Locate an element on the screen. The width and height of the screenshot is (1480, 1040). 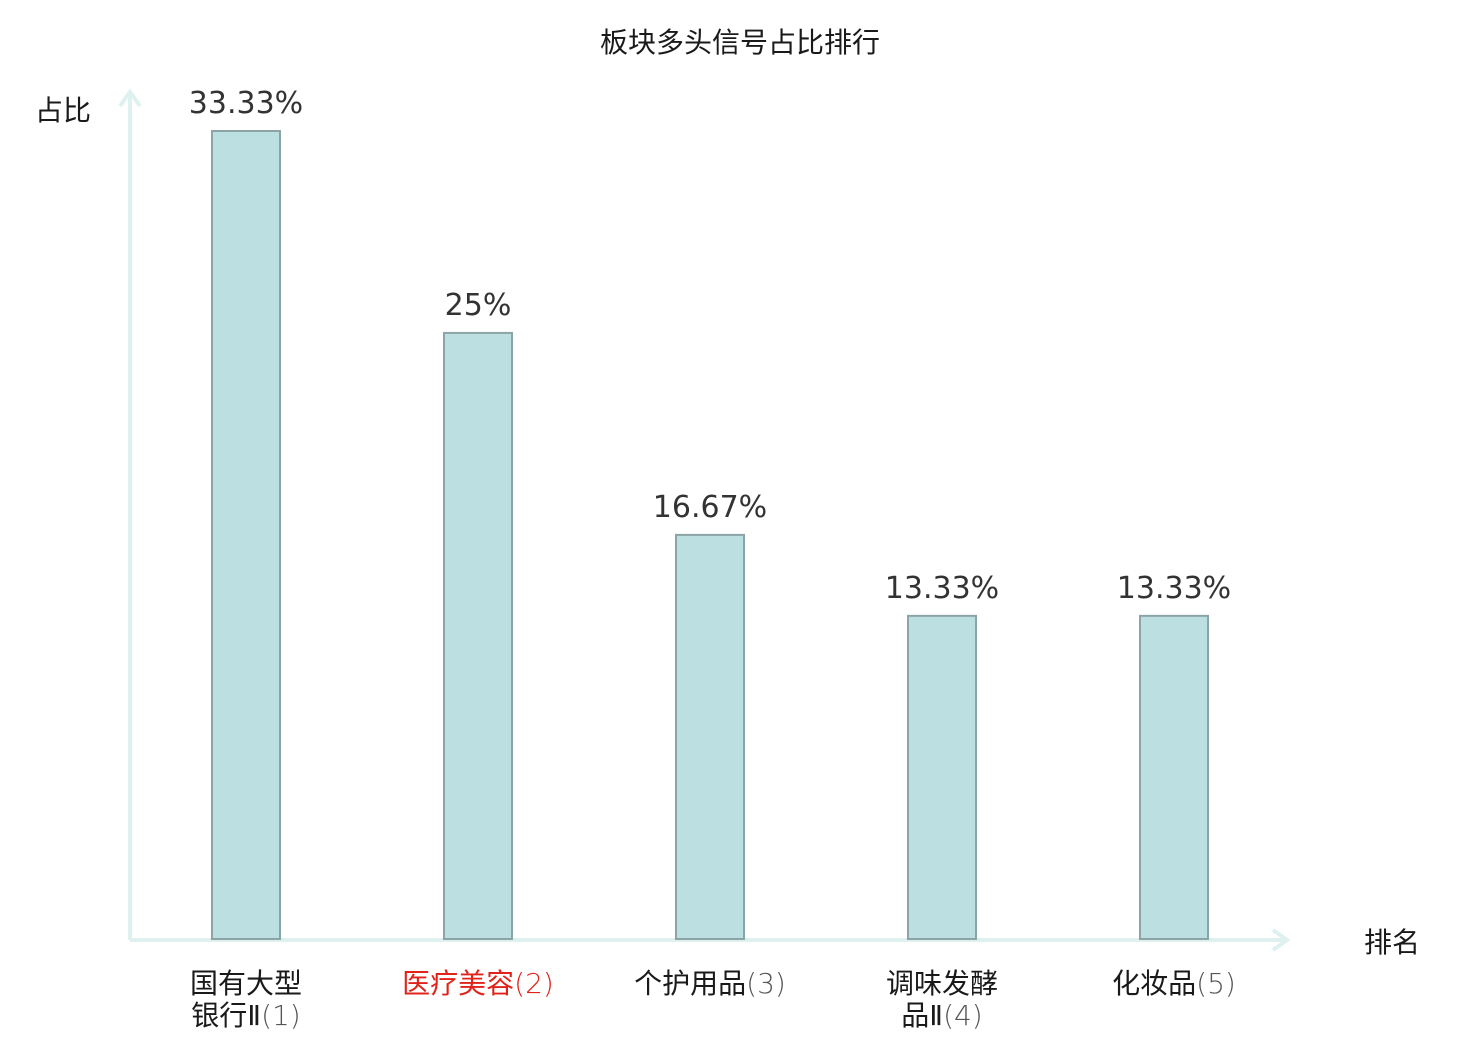
value-label-5: 13.33% is located at coordinates (1174, 588).